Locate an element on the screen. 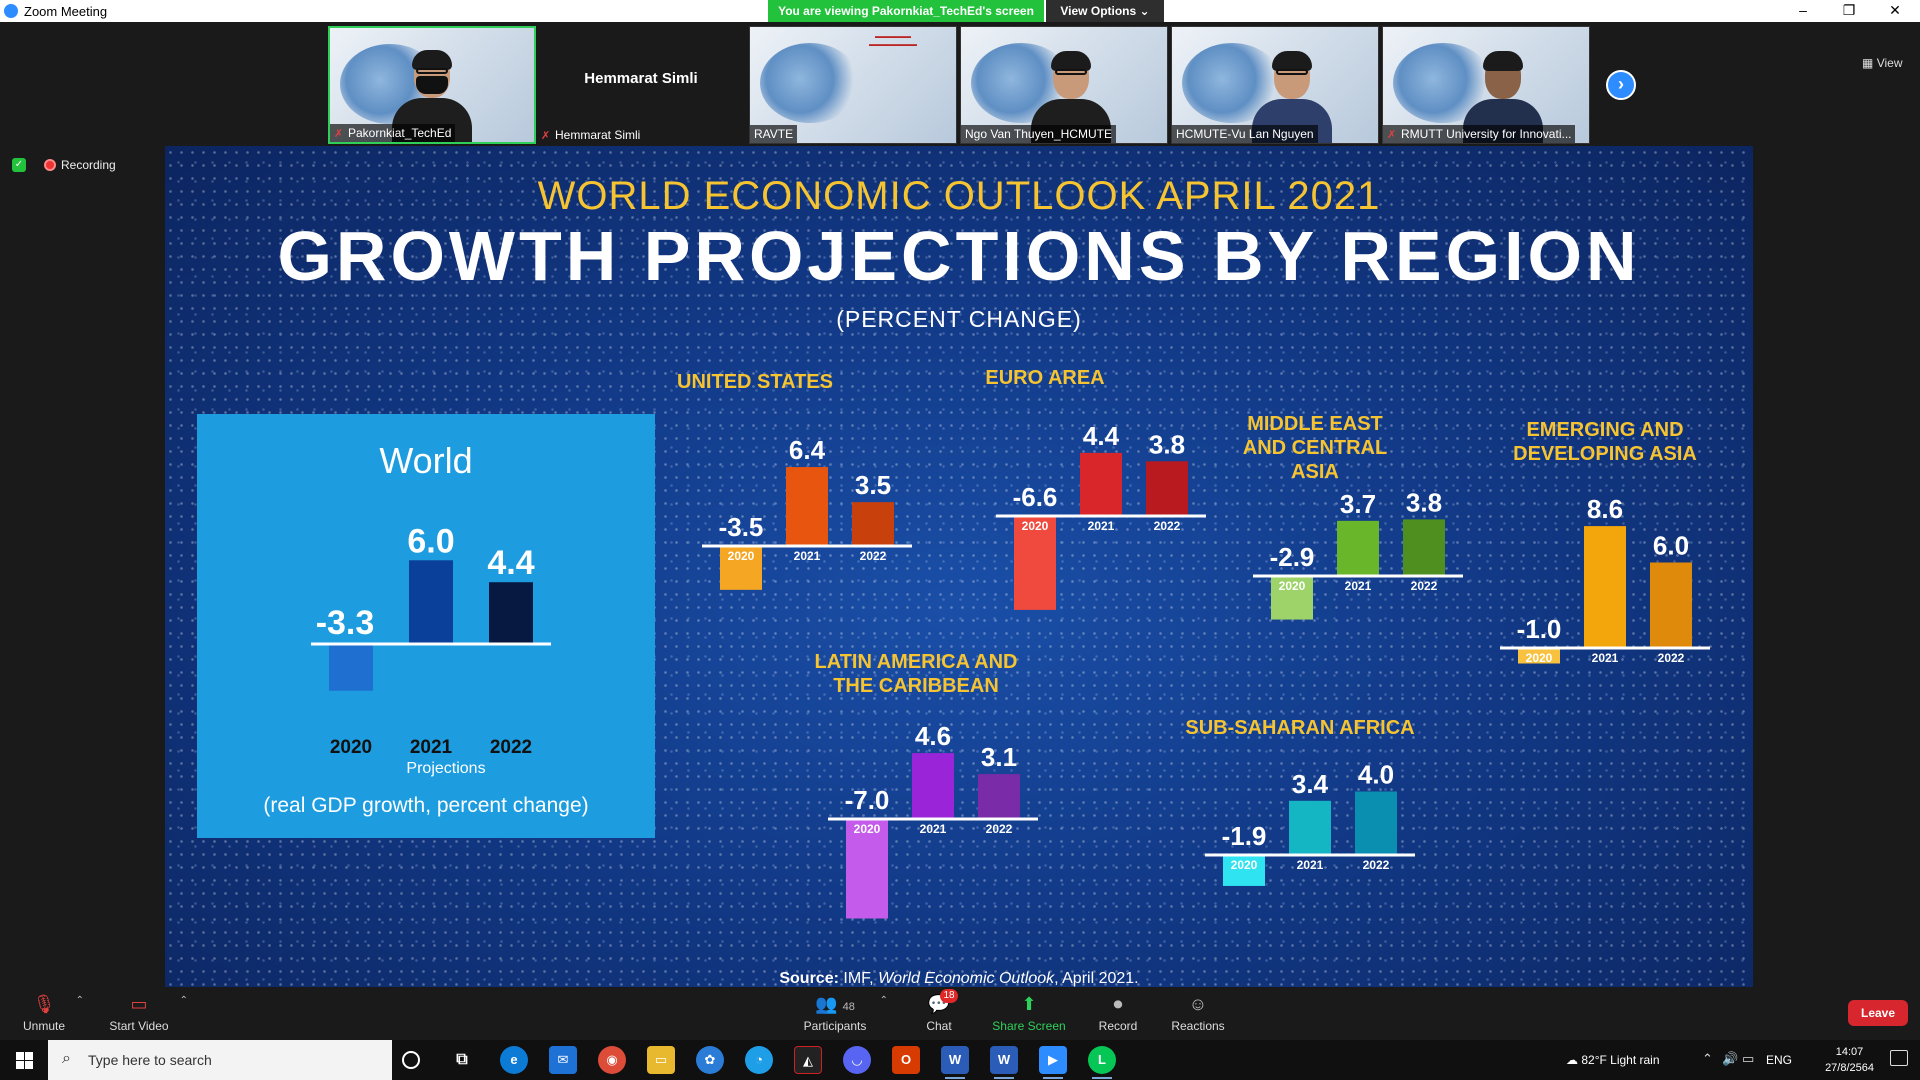  weather-widget: ☁ 82°F Light rain is located at coordinates (1613, 1060).